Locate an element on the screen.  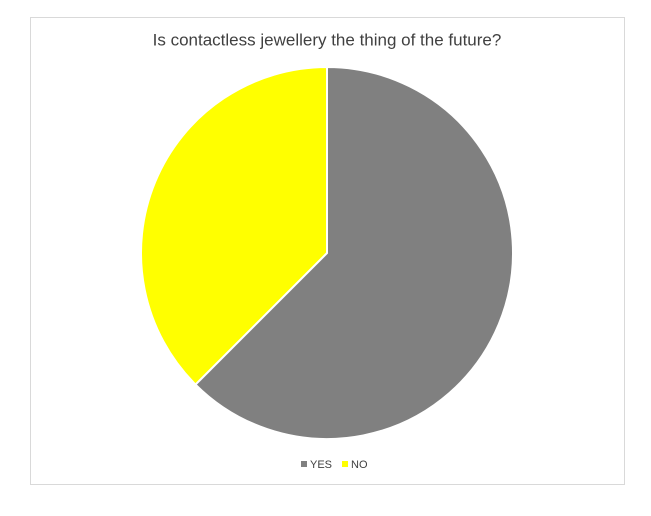
legend-label: YES is located at coordinates (321, 465).